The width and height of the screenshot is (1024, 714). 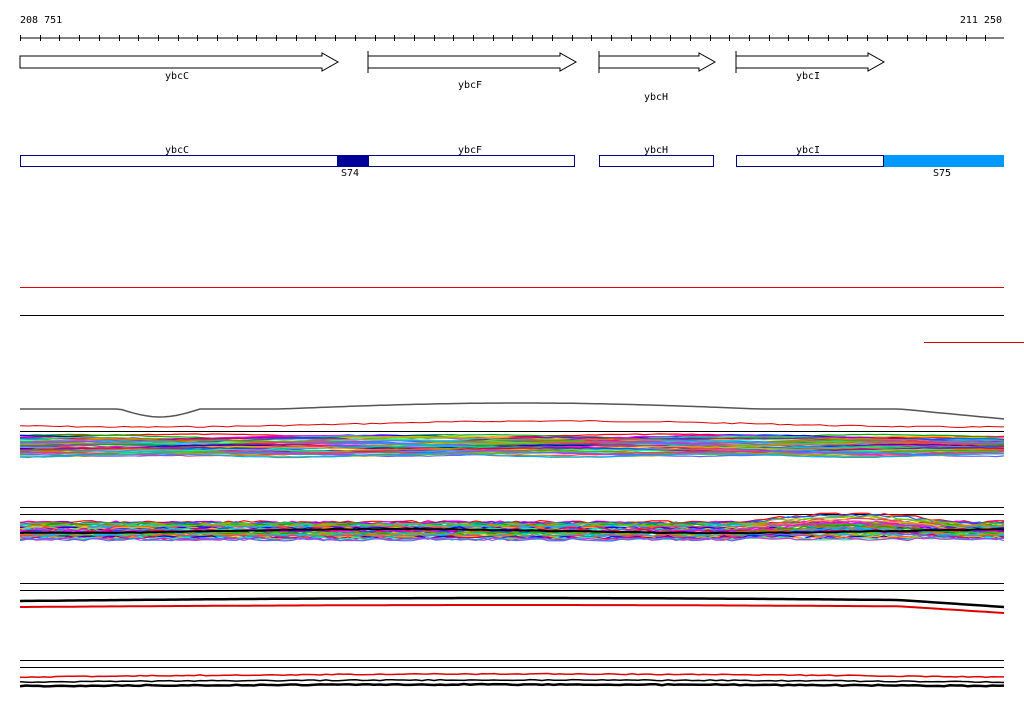 I want to click on segment-label: S75, so click(x=942, y=173).